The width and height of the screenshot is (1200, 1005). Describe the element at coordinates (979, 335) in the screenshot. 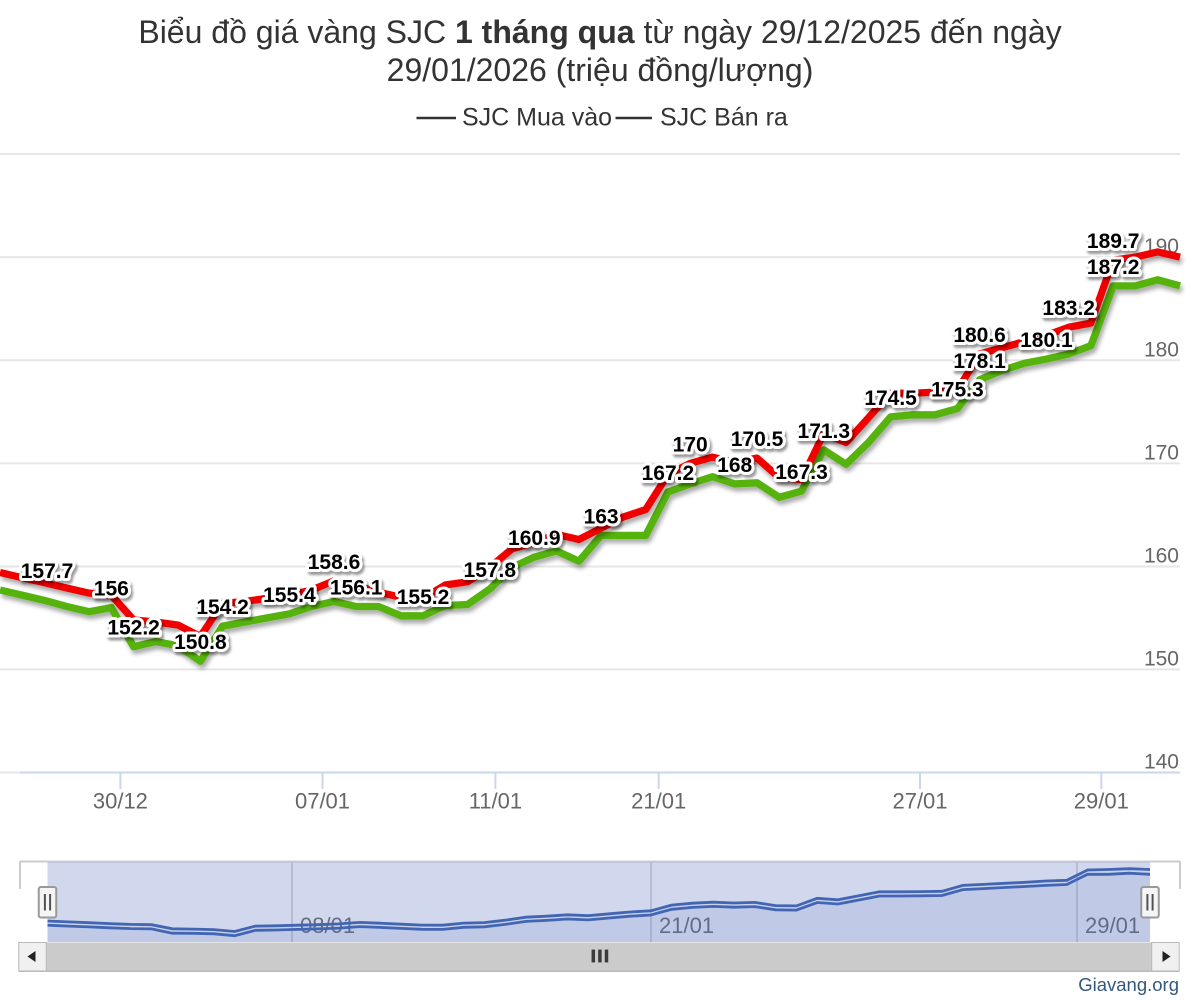

I see `svg-text: 180.6` at that location.